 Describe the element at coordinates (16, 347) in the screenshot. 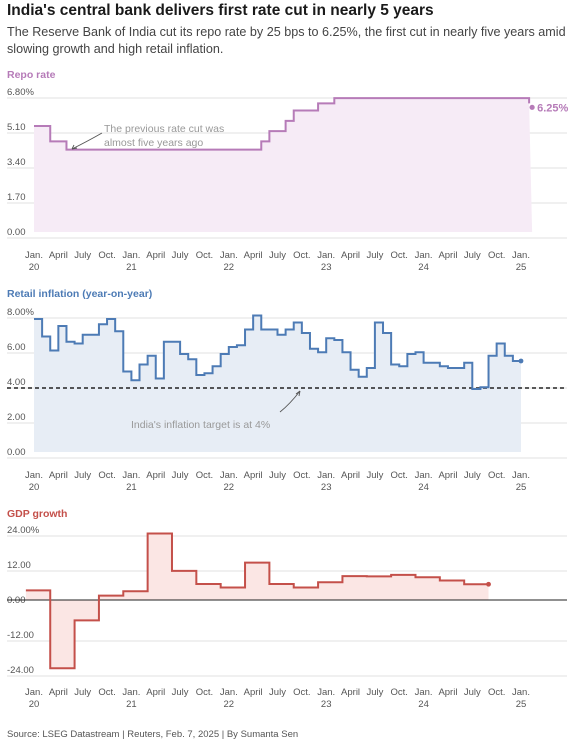

I see `y-tick-label: 6.00` at that location.